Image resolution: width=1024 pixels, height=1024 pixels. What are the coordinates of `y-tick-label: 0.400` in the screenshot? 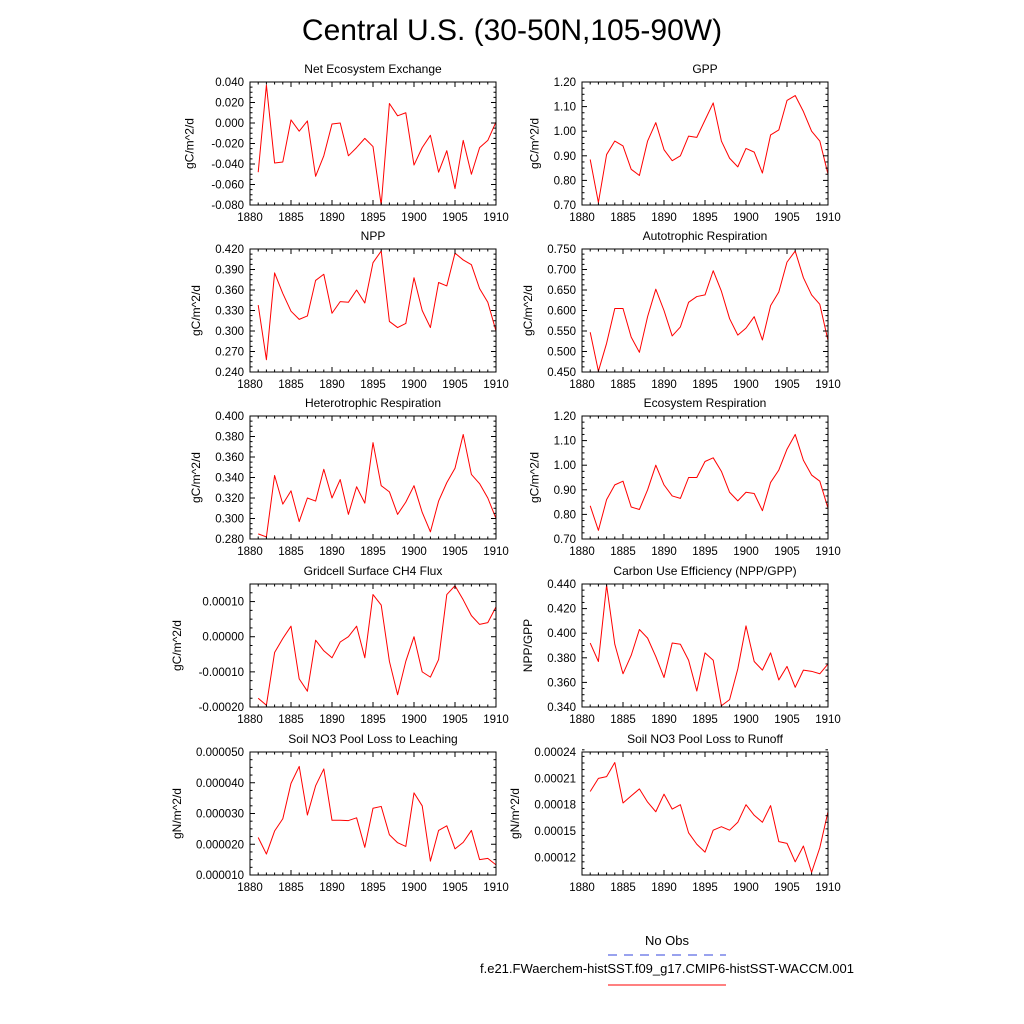 It's located at (561, 634).